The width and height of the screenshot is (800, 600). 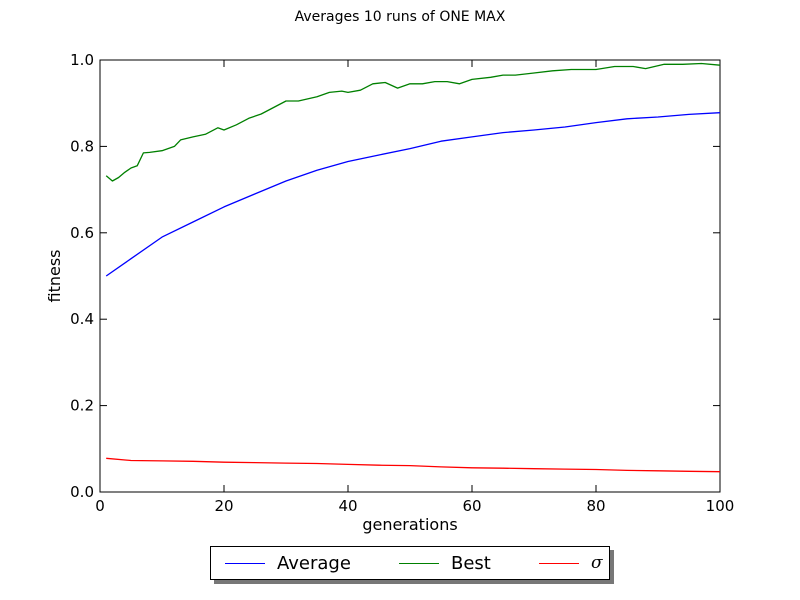 What do you see at coordinates (223, 506) in the screenshot?
I see `x-tick-label: 20` at bounding box center [223, 506].